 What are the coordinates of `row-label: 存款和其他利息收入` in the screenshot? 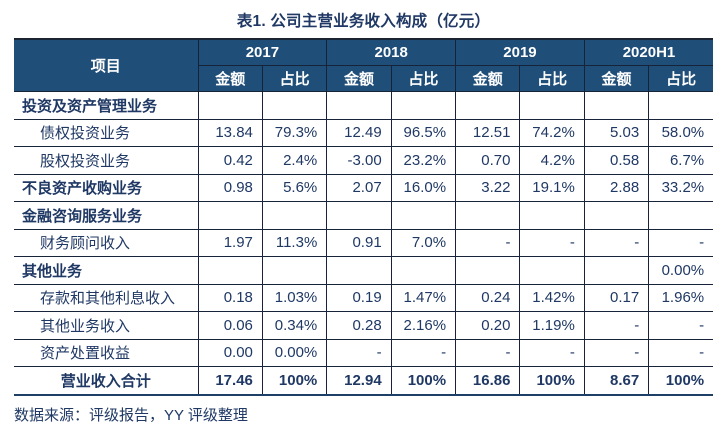 It's located at (106, 297).